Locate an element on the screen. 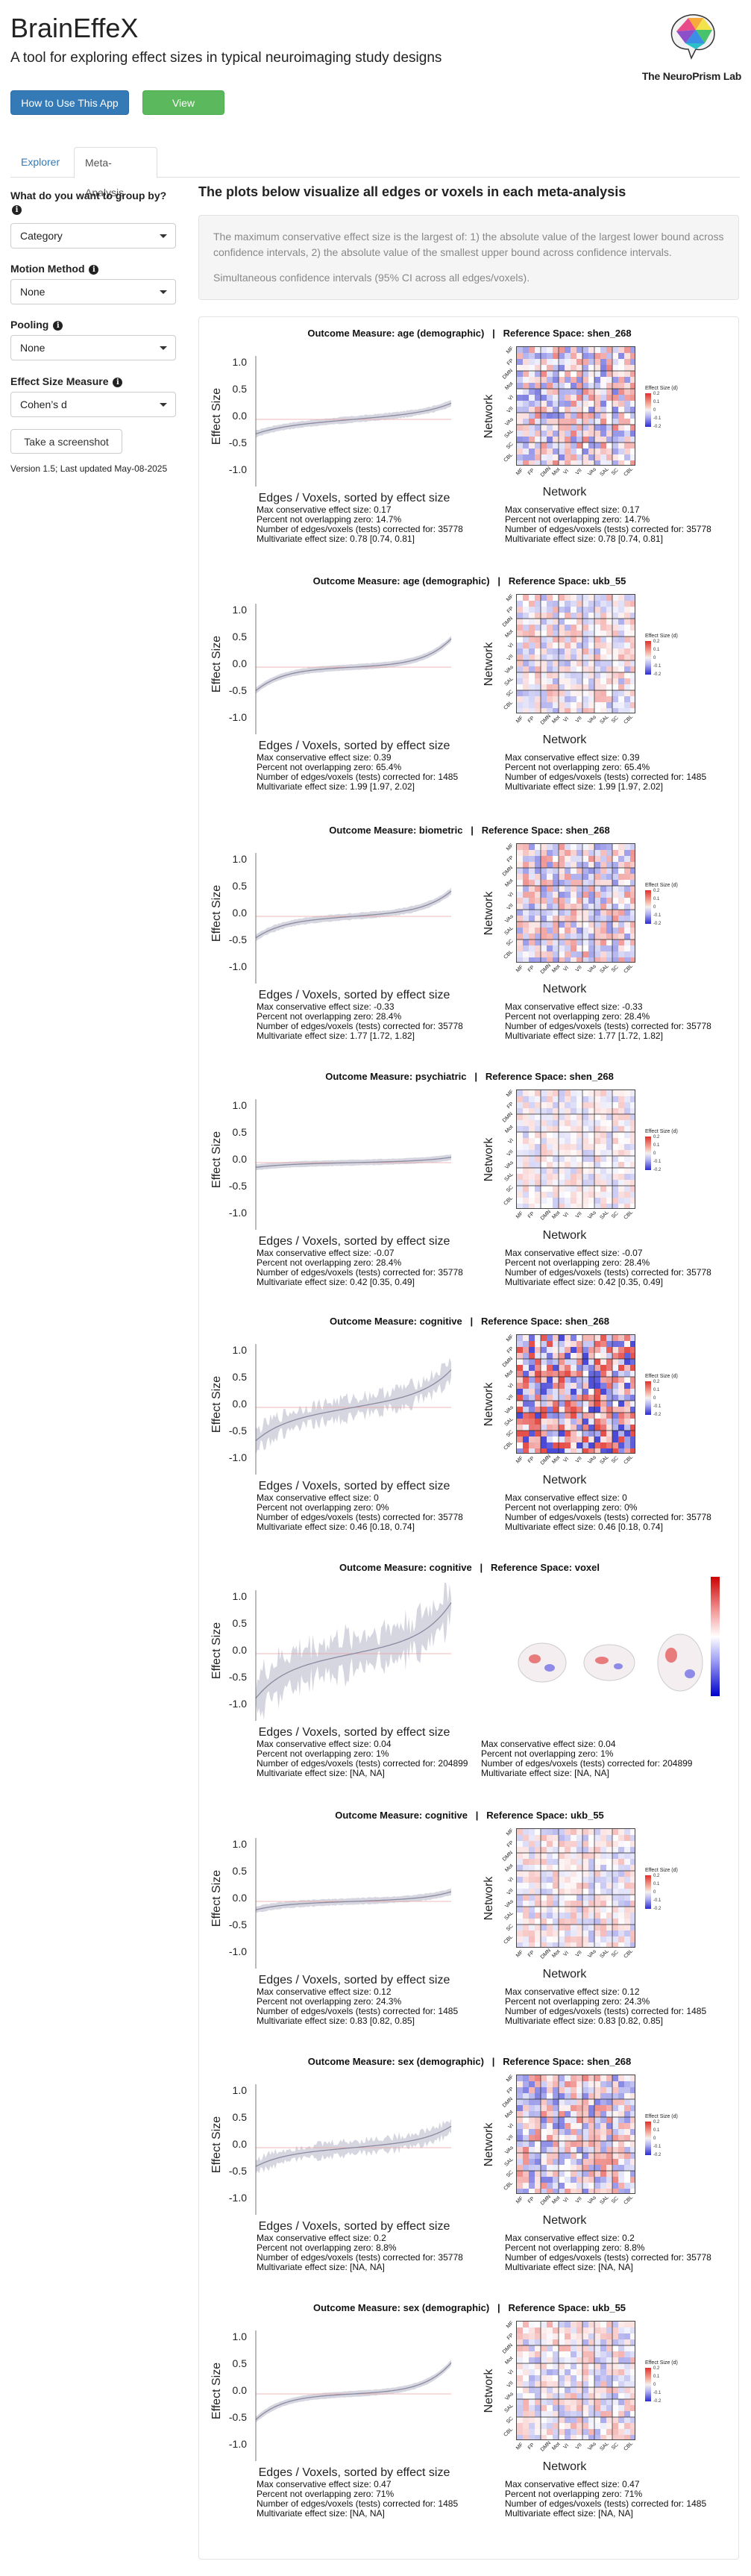  pooling-select: None is located at coordinates (93, 347).